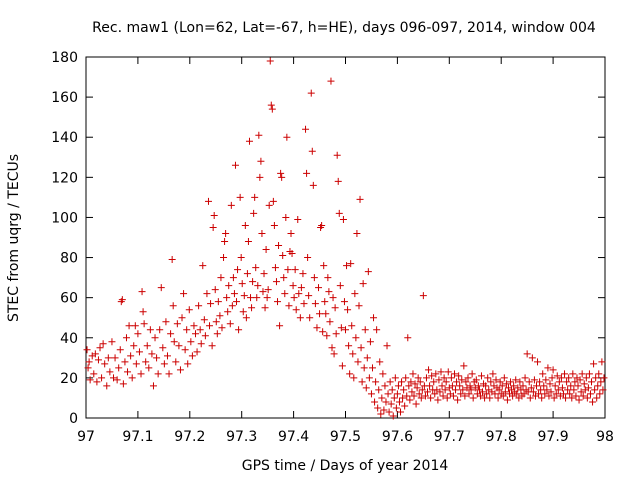  Describe the element at coordinates (293, 437) in the screenshot. I see `x-tick-label: 97.4` at that location.